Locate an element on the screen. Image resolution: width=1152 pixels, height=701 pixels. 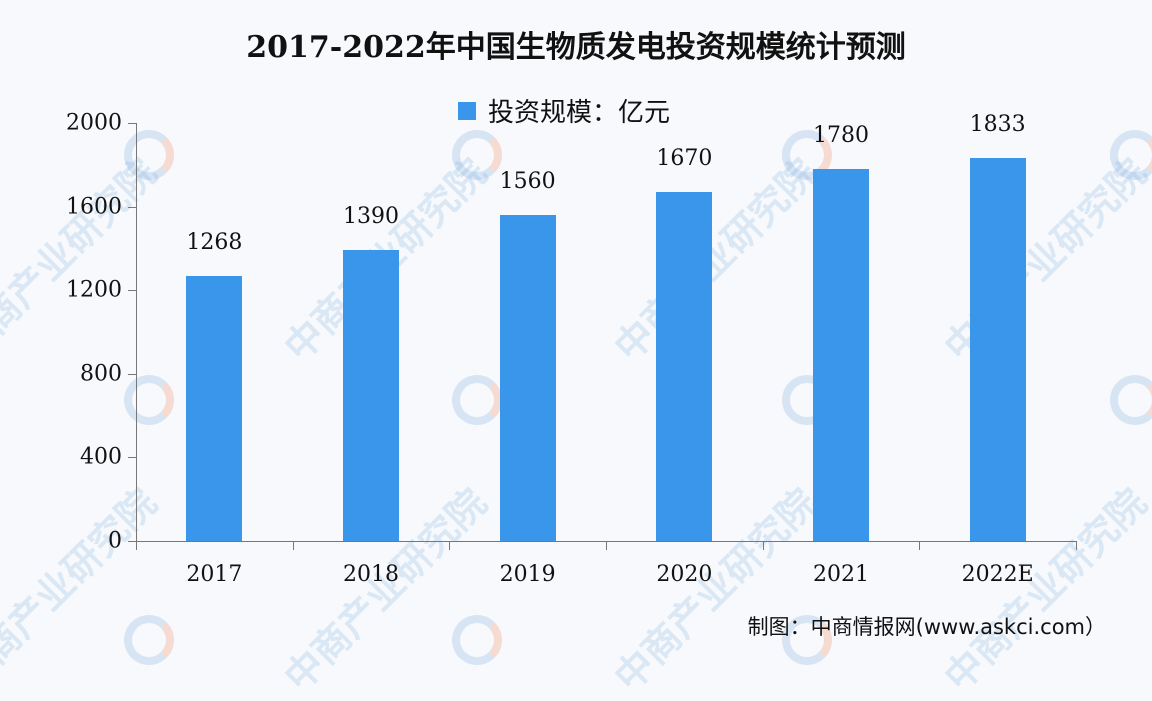
bar-2020 is located at coordinates (684, 366).